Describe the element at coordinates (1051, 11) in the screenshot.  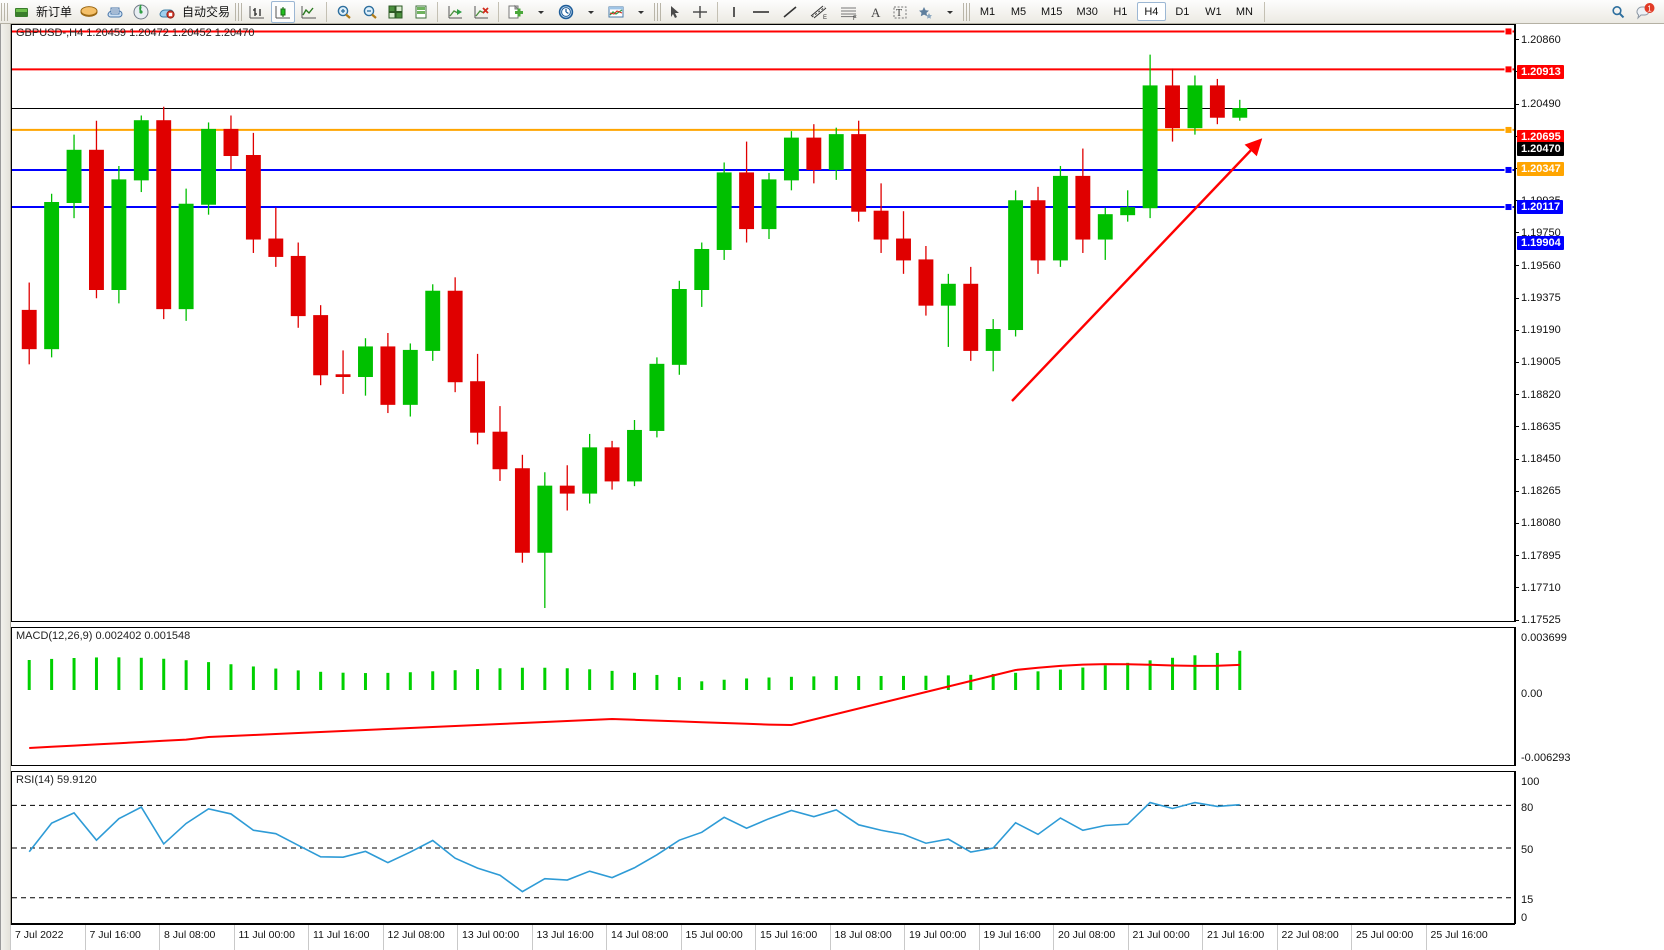
I see `timeframe-m15: M15` at that location.